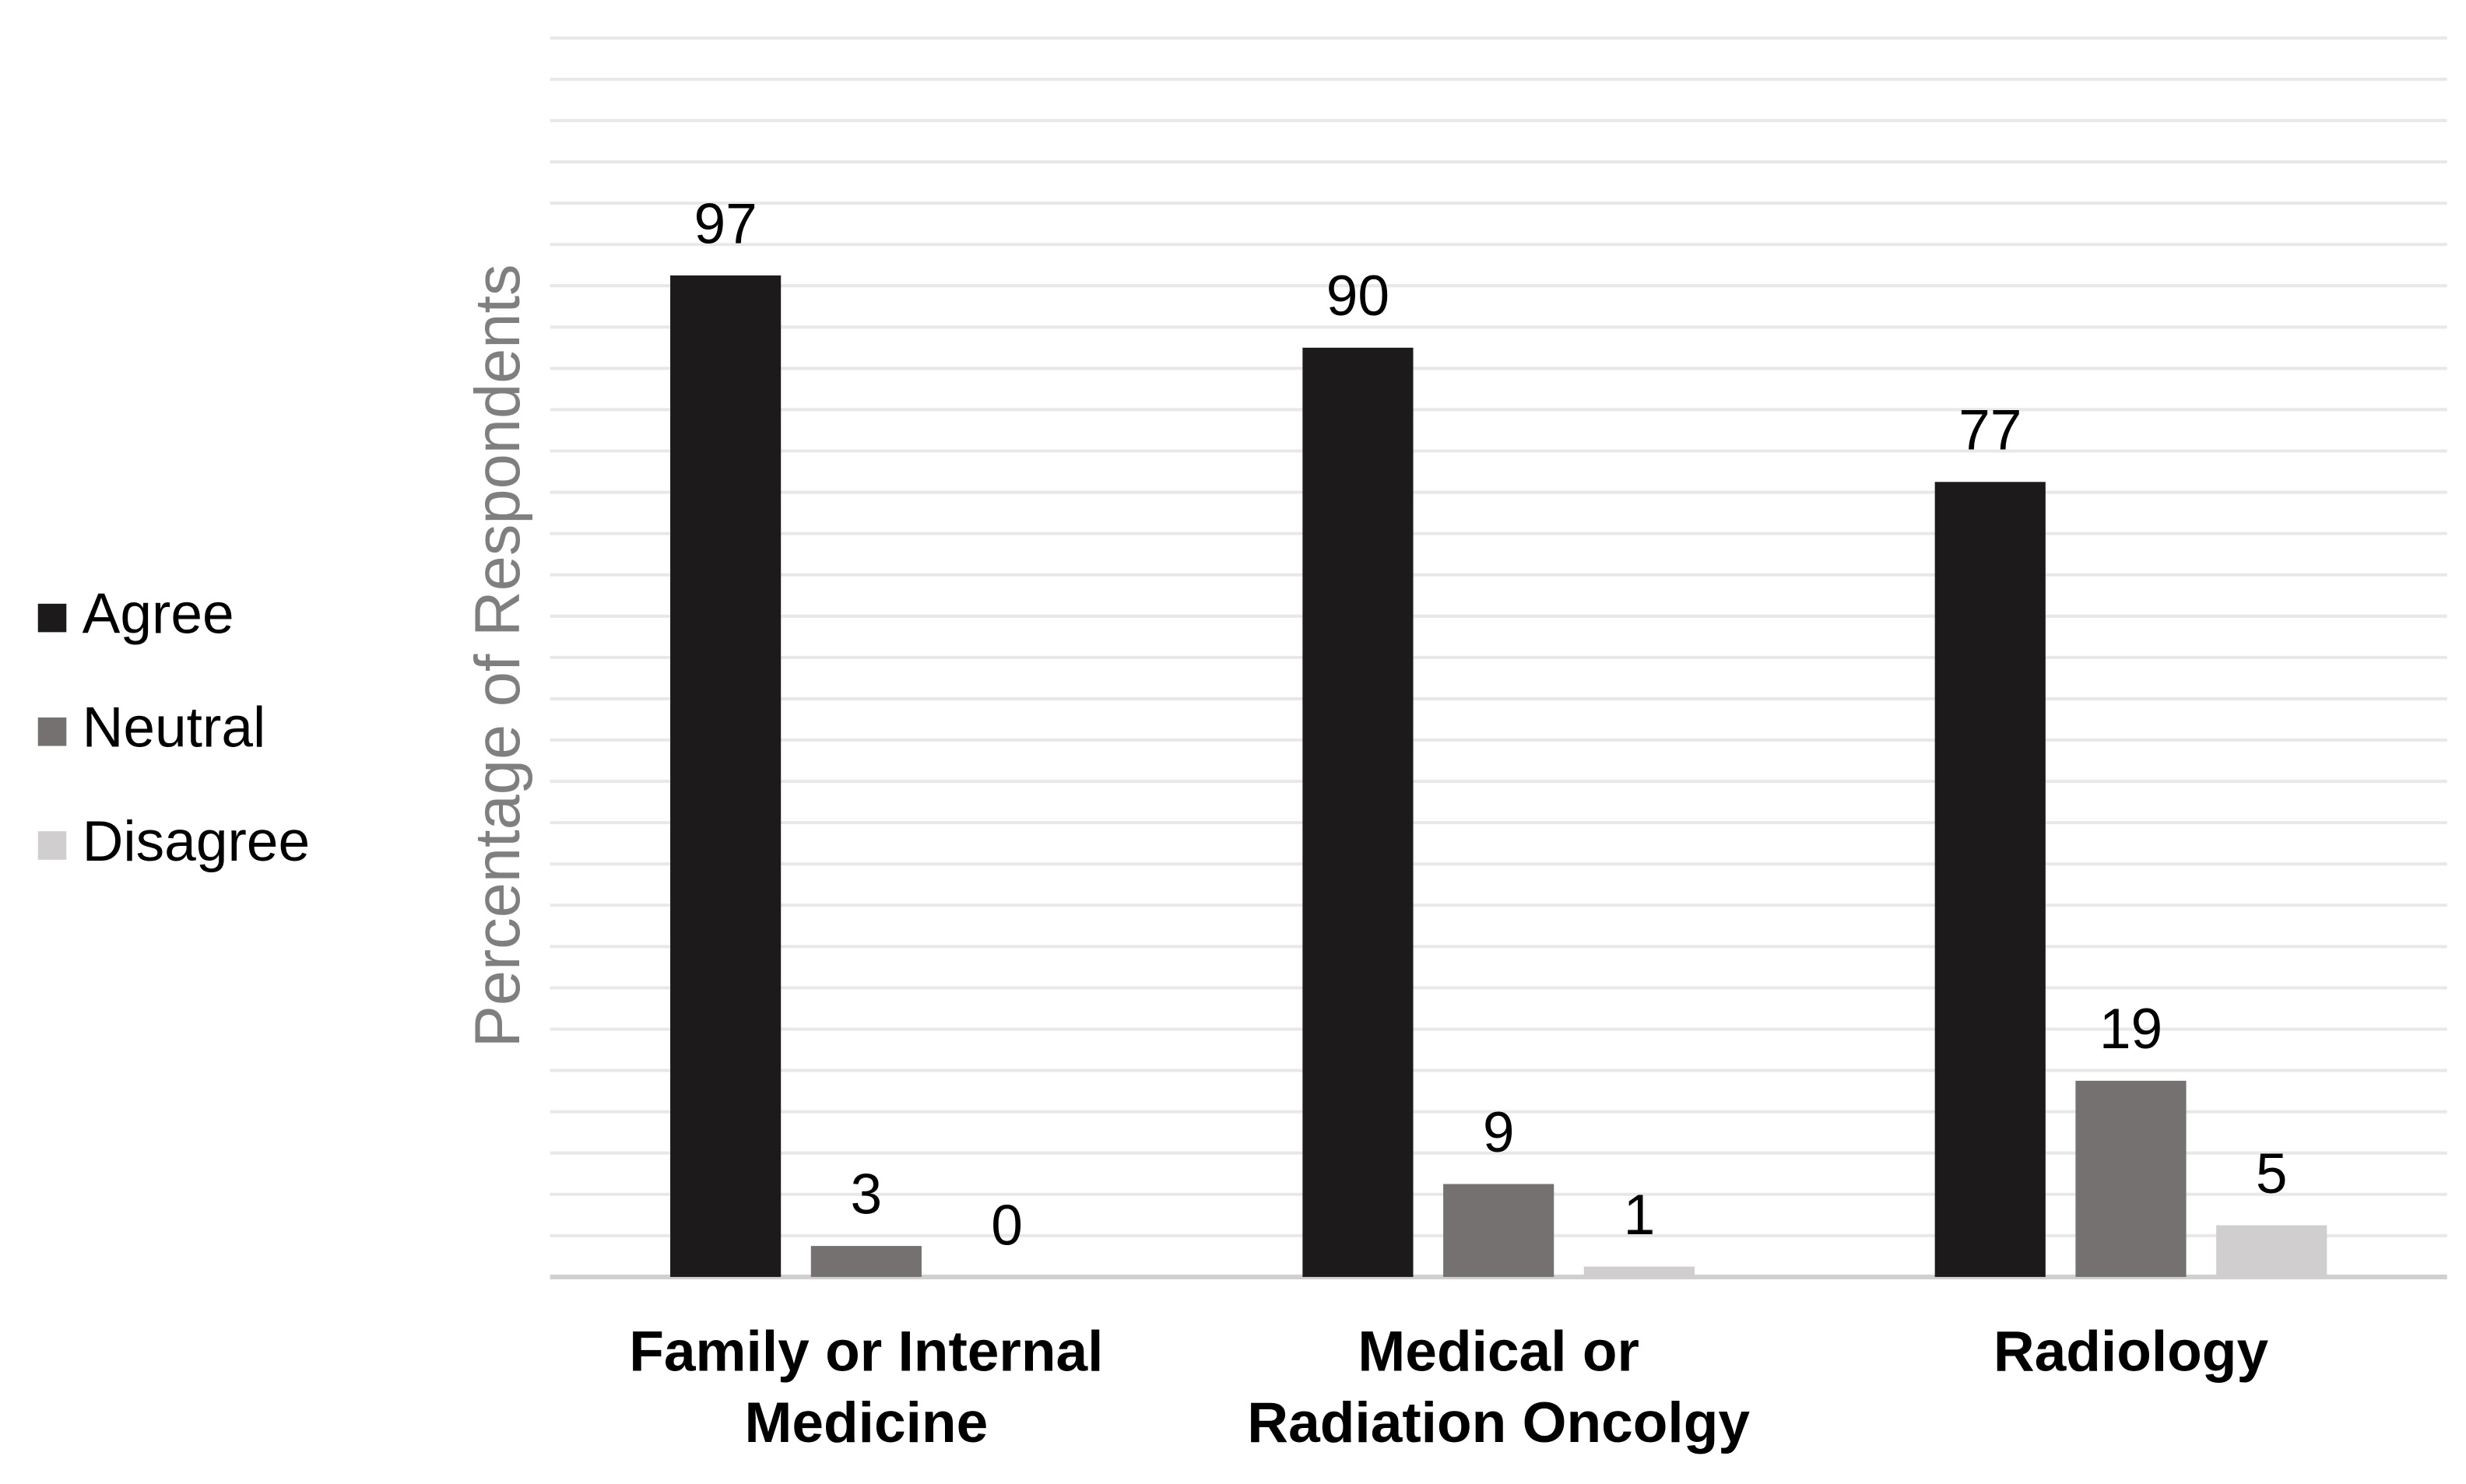  I want to click on y-axis-label: Percentage of Respondents, so click(497, 655).